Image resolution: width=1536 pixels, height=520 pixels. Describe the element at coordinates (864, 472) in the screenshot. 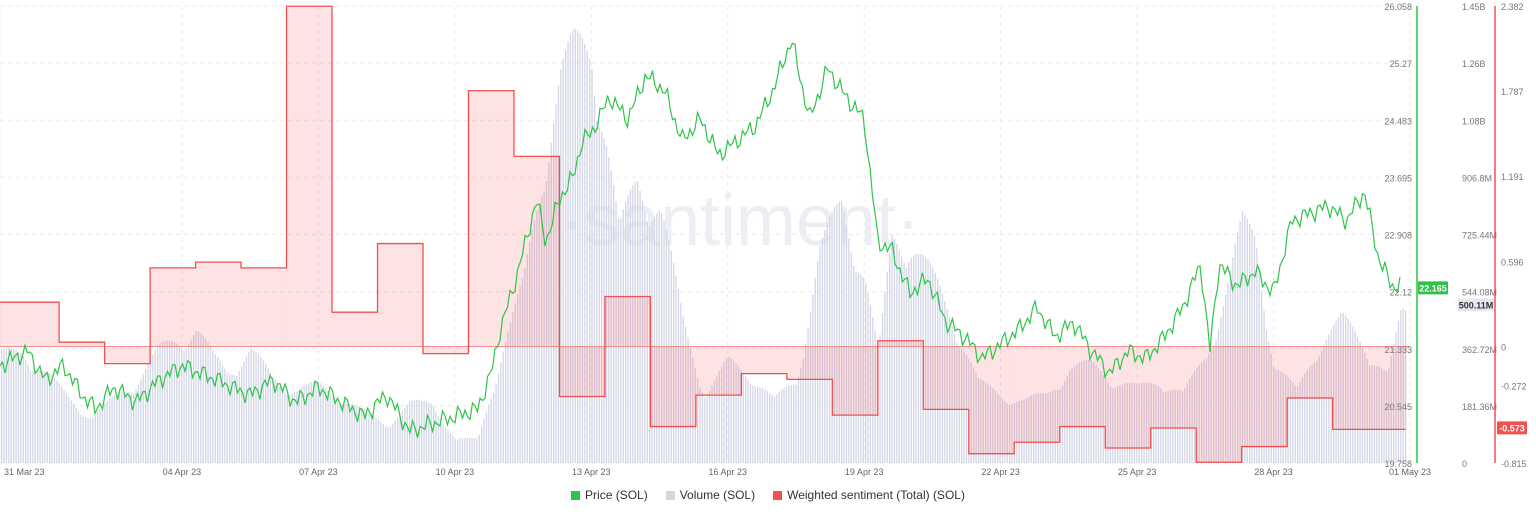

I see `x-tick-label: 19 Apr 23` at that location.